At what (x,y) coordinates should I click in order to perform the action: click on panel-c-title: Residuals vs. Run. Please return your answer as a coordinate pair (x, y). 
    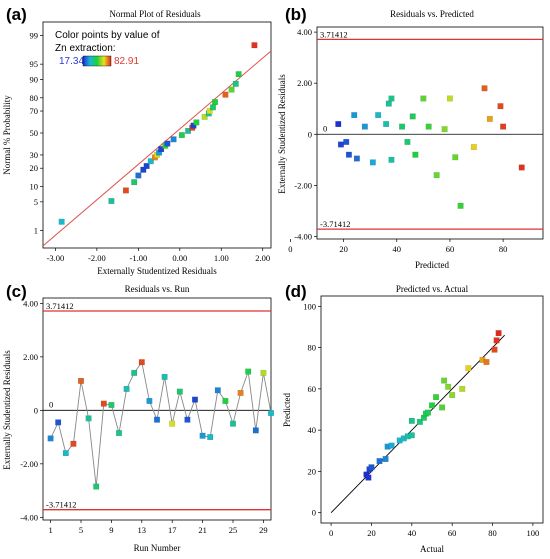
    Looking at the image, I should click on (157, 289).